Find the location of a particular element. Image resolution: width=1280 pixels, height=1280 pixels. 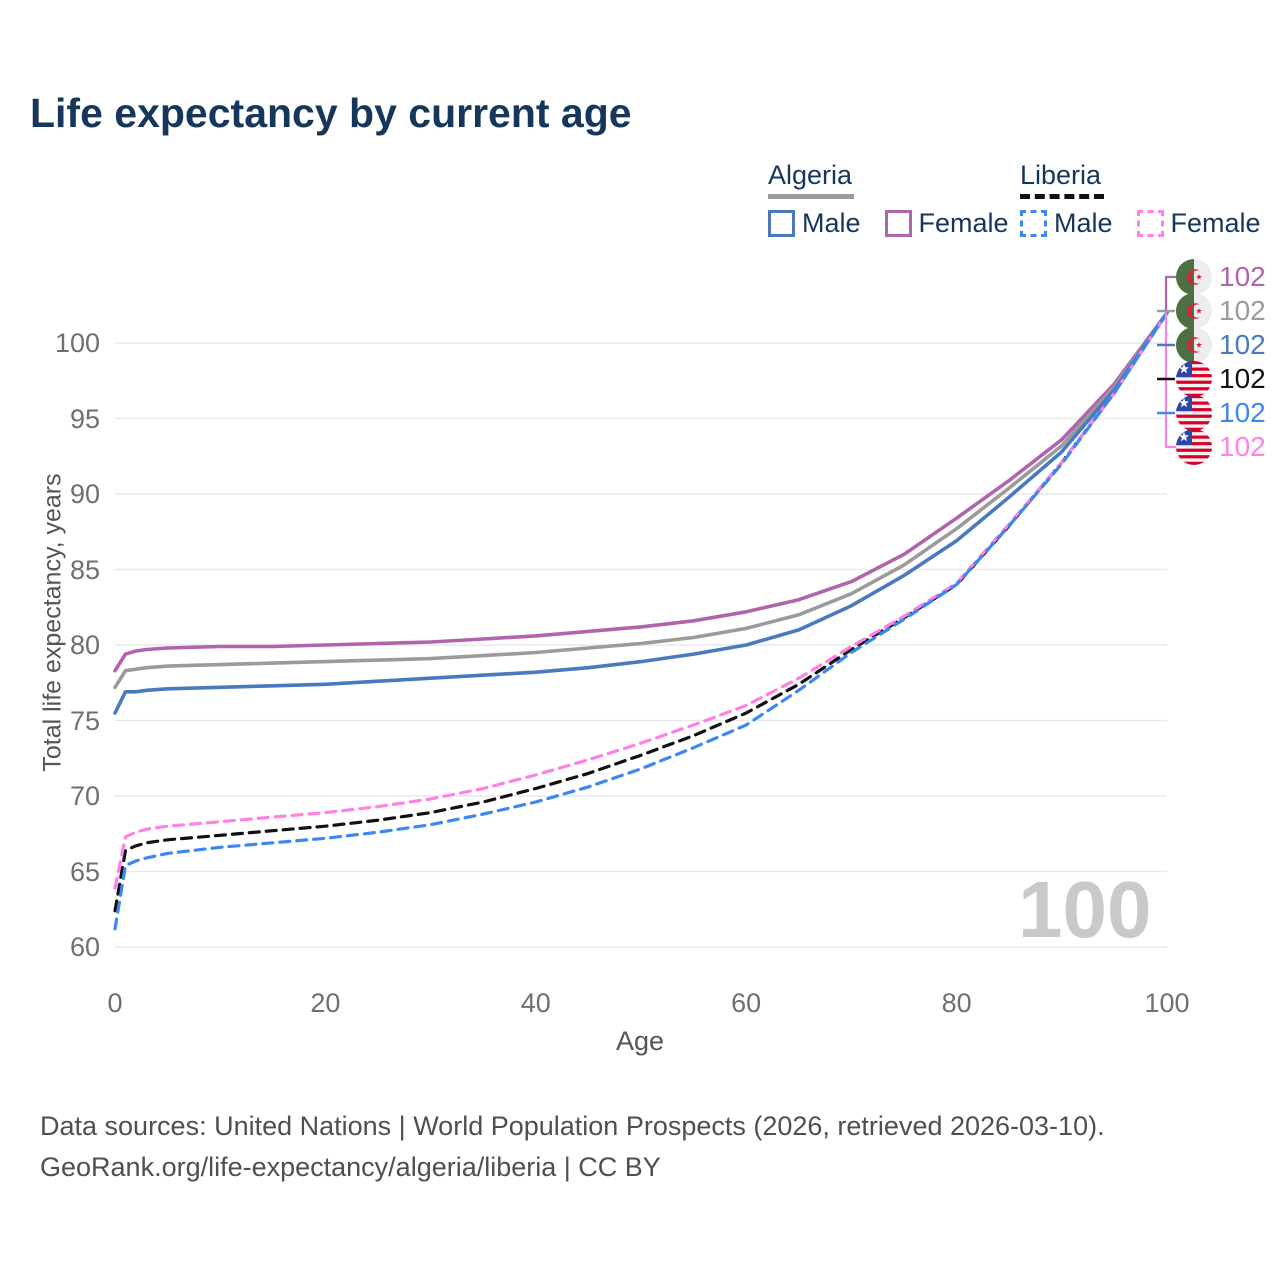

legend-country-liberia-label: Liberia is located at coordinates (1061, 175).